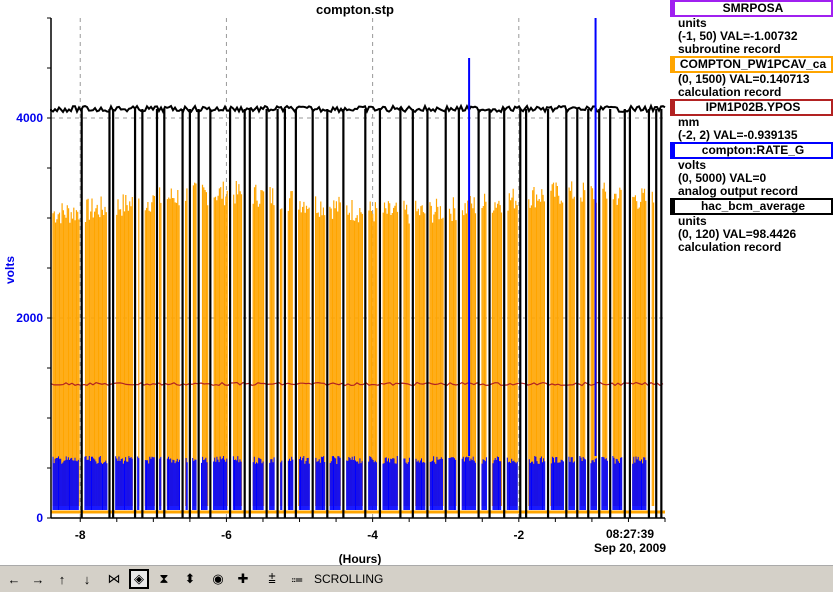 This screenshot has height=592, width=833. I want to click on x-tick-label: -2, so click(518, 535).